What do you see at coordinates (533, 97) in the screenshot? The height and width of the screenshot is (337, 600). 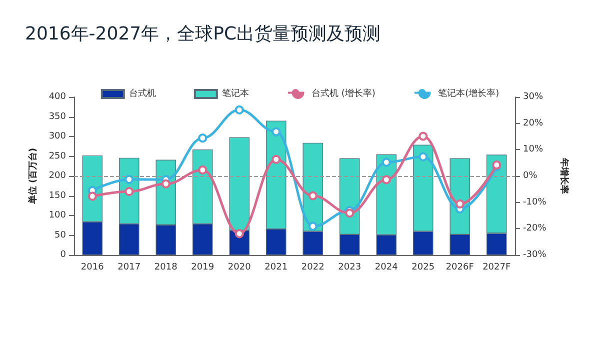 I see `y2-tick-label: 30%` at bounding box center [533, 97].